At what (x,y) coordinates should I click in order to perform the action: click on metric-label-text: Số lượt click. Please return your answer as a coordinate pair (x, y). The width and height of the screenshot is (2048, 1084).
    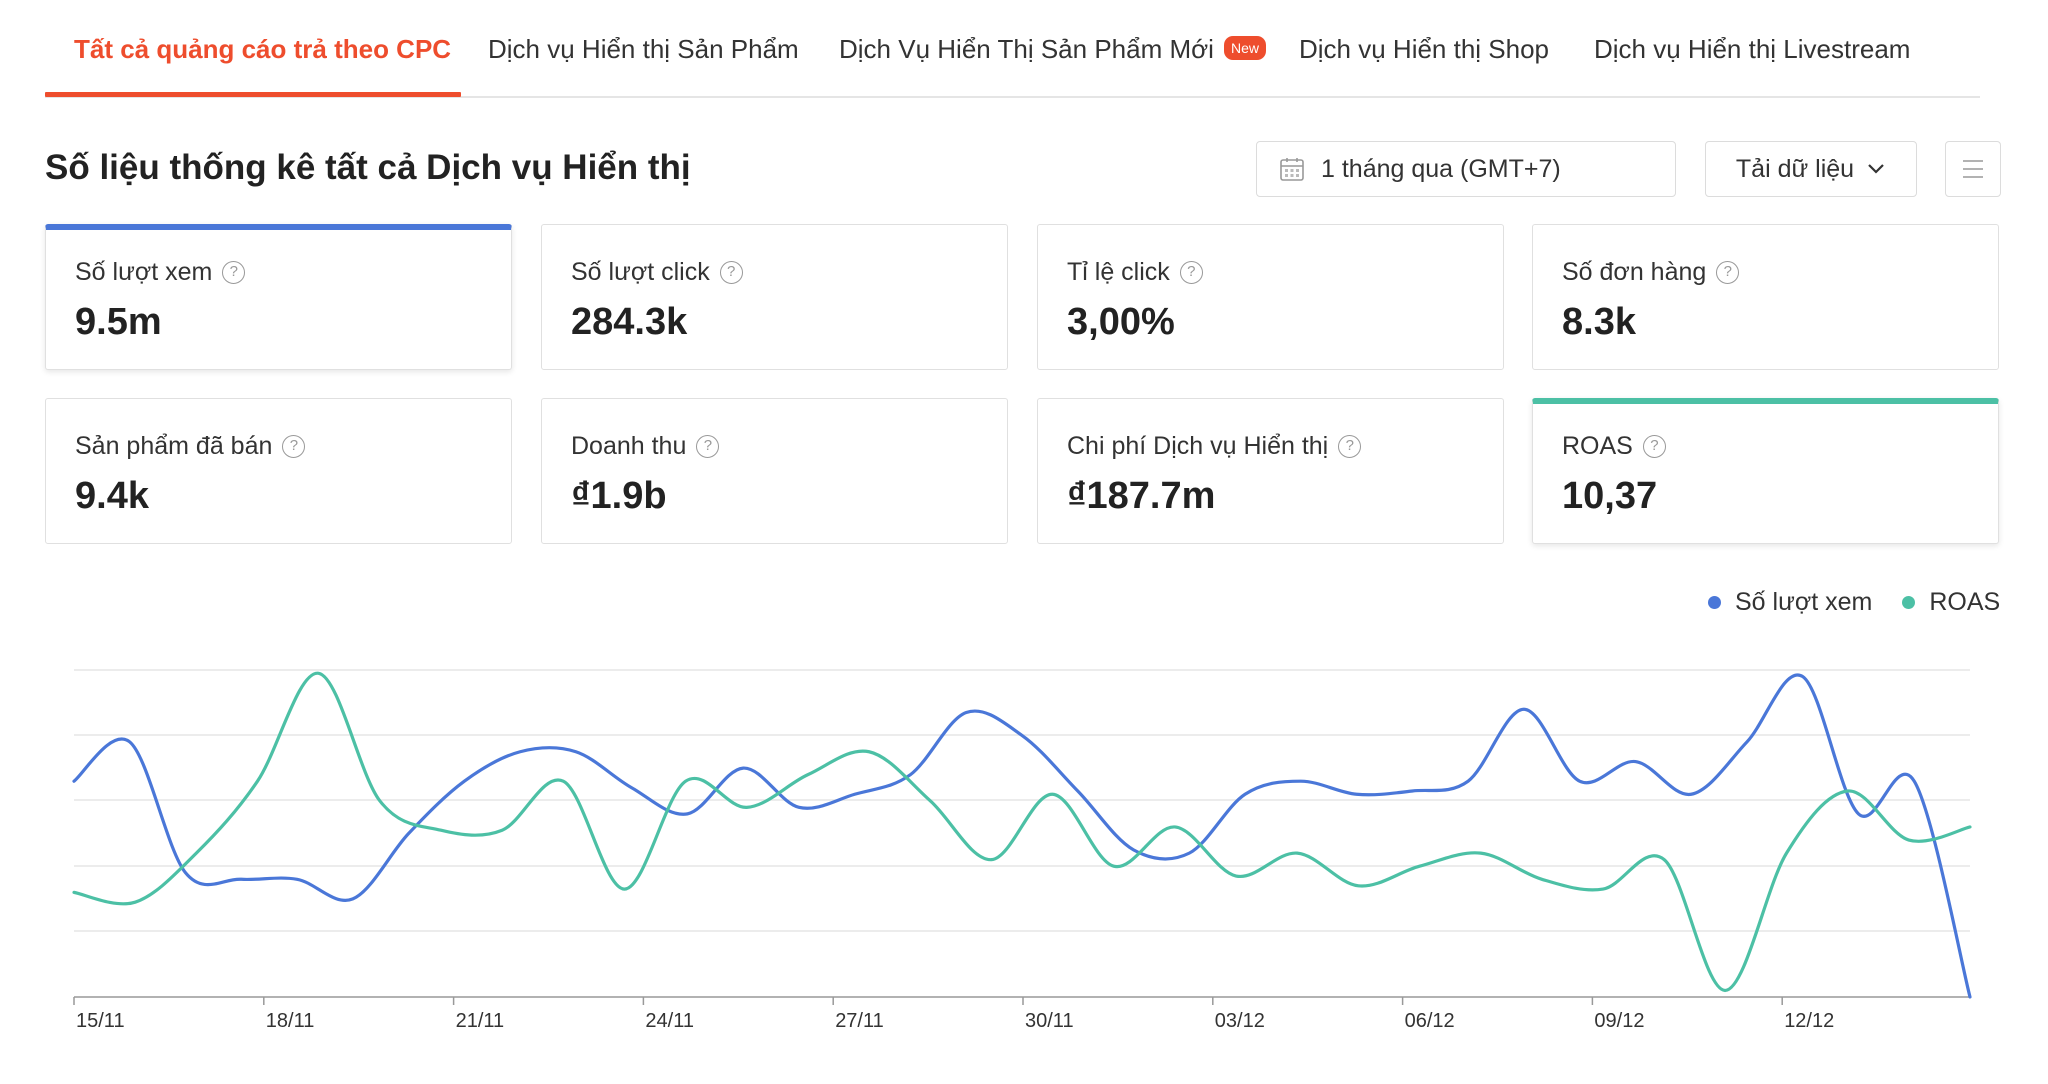
    Looking at the image, I should click on (640, 272).